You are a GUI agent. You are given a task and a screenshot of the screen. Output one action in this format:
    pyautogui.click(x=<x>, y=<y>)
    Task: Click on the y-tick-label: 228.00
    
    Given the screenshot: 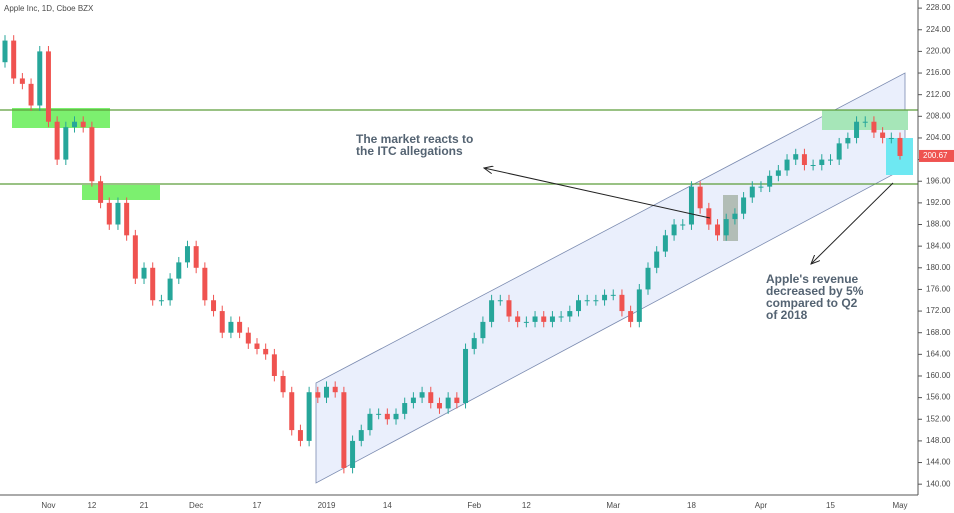 What is the action you would take?
    pyautogui.click(x=938, y=7)
    